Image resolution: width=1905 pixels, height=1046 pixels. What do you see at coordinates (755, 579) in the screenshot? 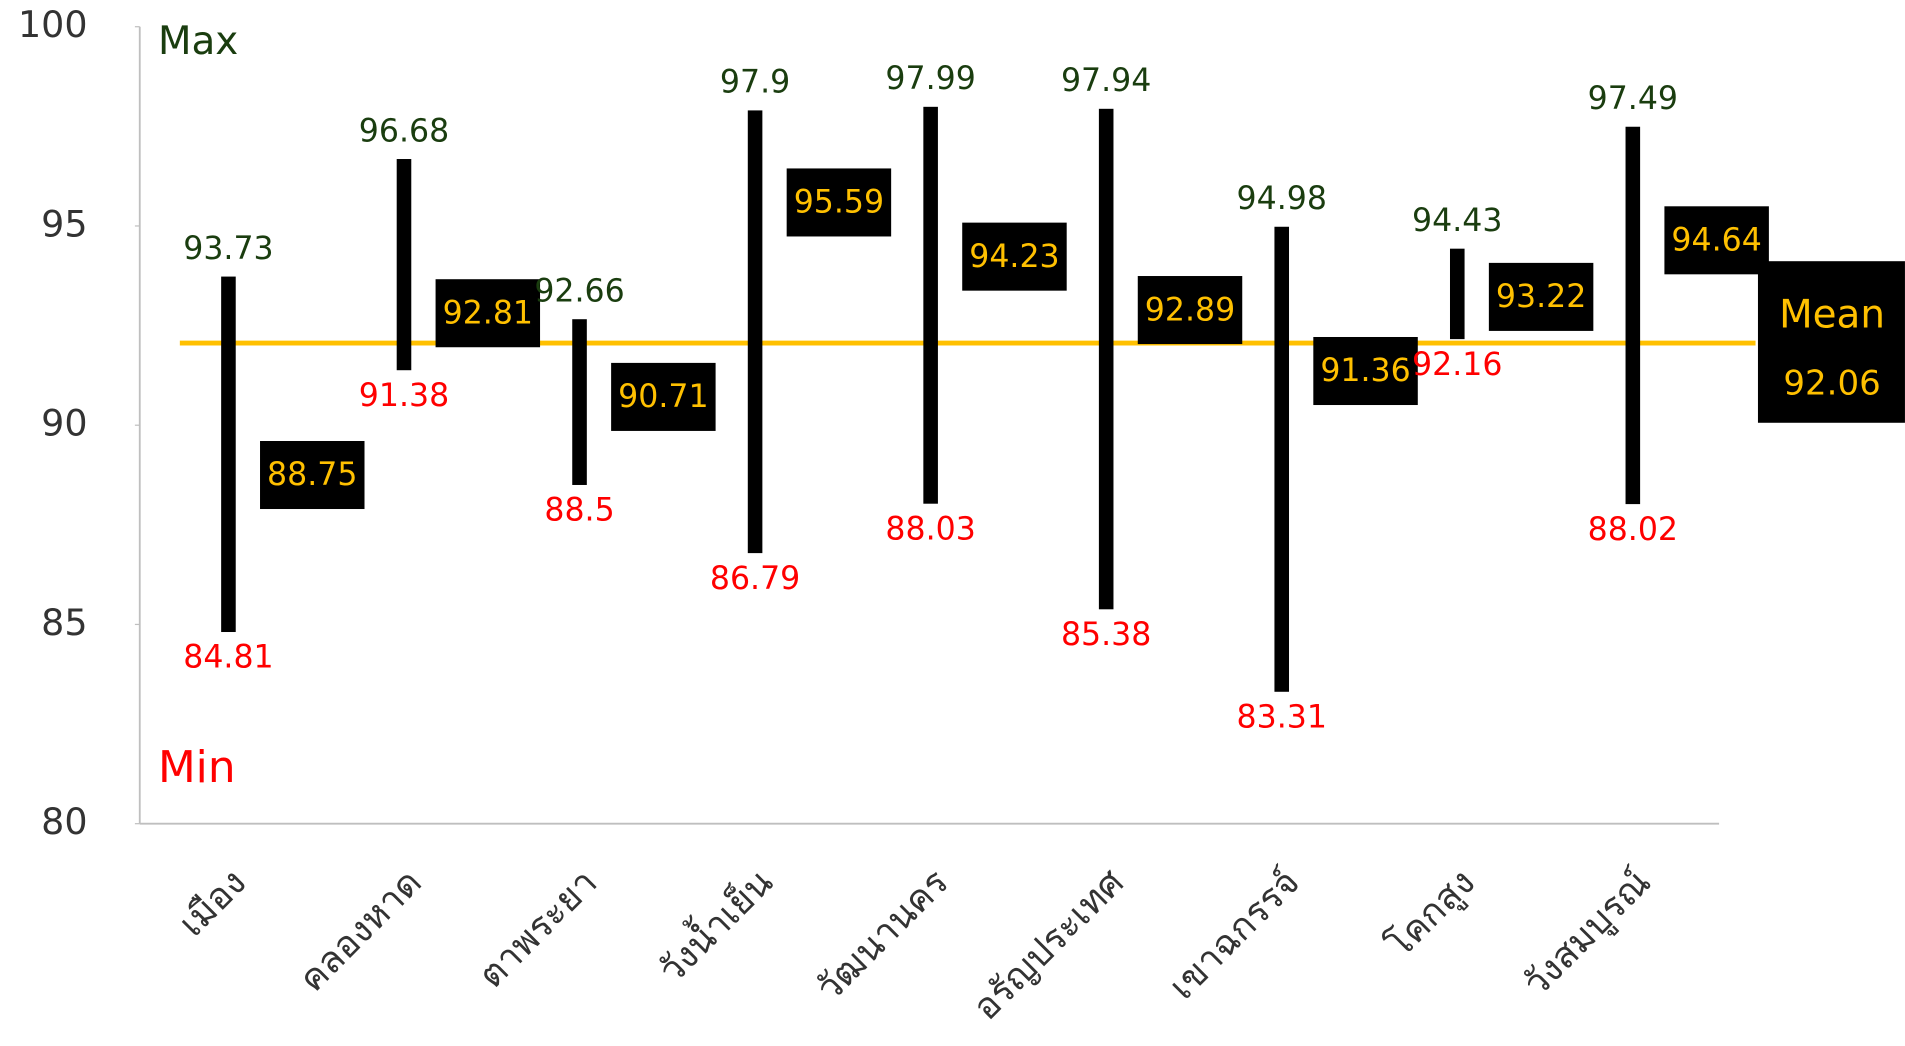
I see `min-label: 86.79` at bounding box center [755, 579].